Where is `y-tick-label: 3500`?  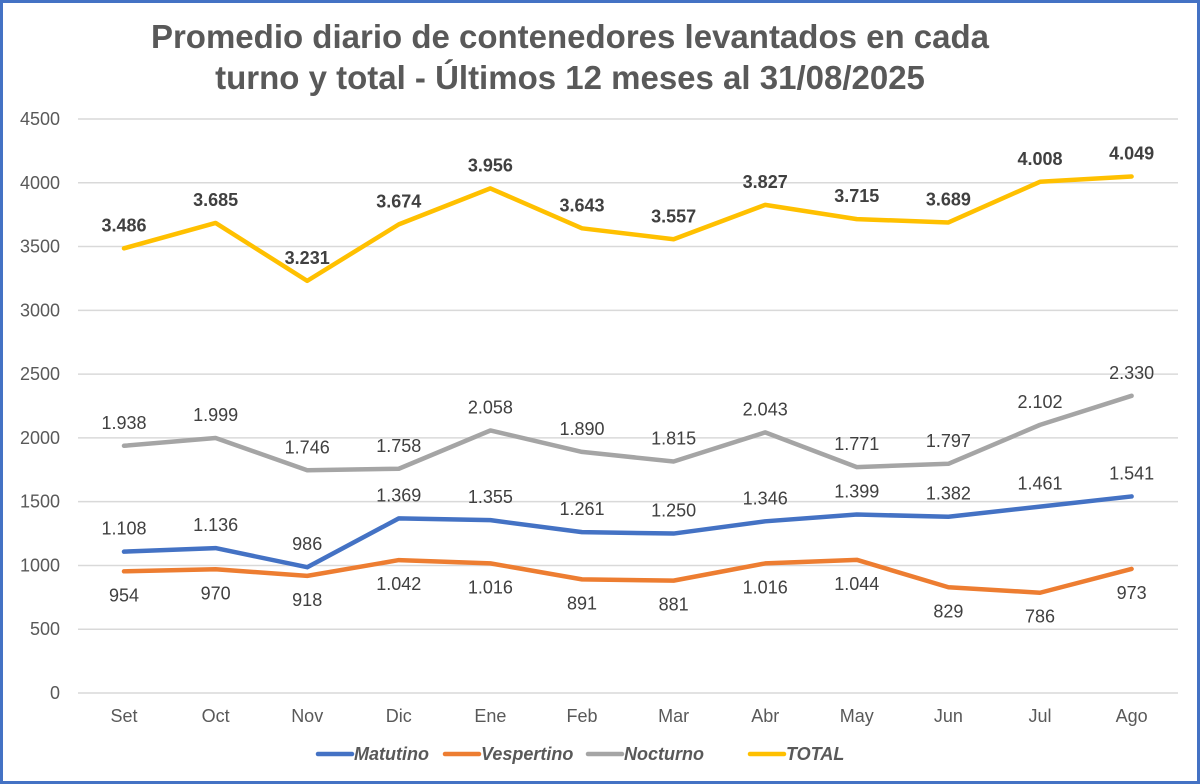 y-tick-label: 3500 is located at coordinates (40, 247).